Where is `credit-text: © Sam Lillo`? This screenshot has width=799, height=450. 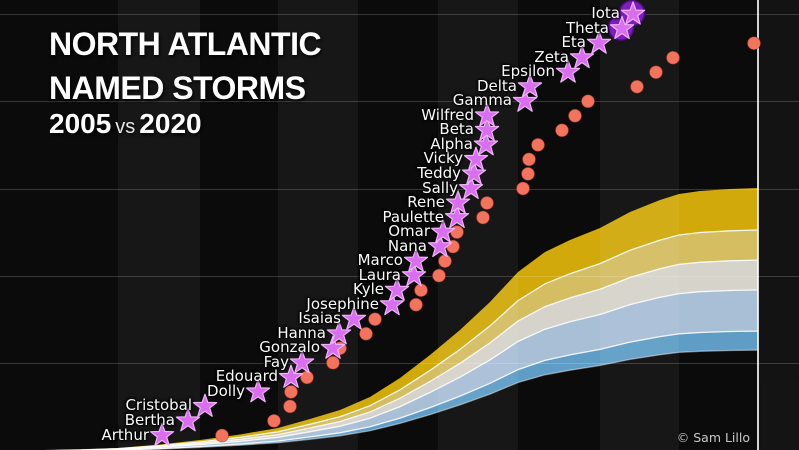
credit-text: © Sam Lillo is located at coordinates (713, 437).